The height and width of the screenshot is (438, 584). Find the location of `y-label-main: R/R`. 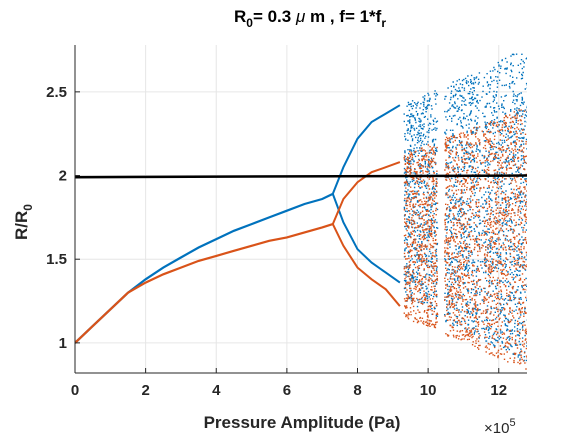

y-label-main: R/R is located at coordinates (21, 225).